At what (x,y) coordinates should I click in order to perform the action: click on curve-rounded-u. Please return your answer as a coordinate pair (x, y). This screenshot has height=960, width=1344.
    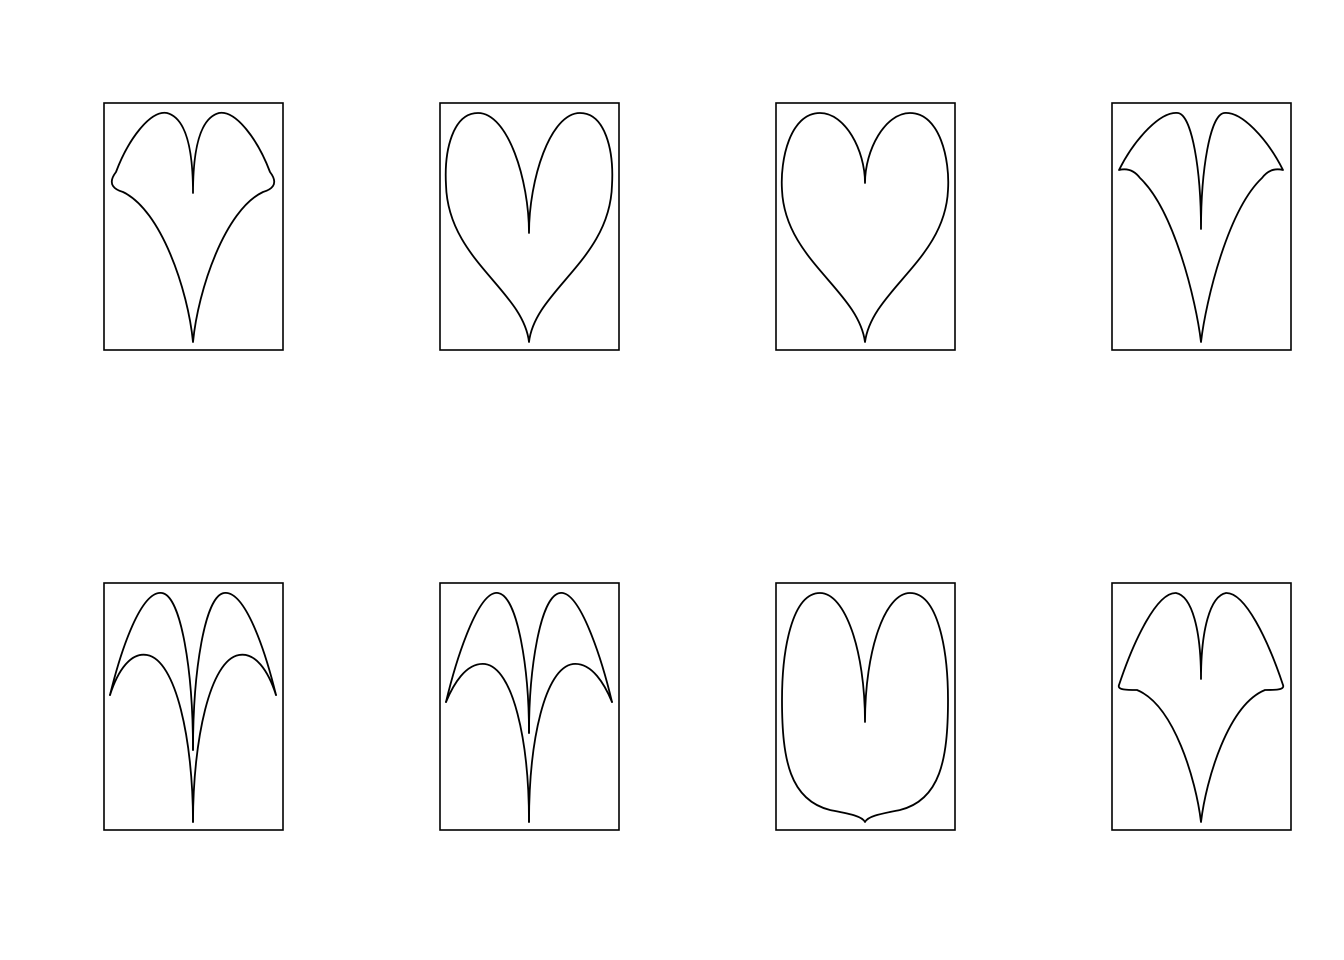
    Looking at the image, I should click on (865, 707).